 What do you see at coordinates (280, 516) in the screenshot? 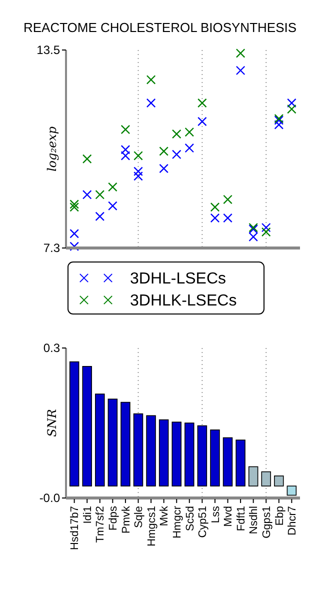
I see `x-tick-label: Ebp` at bounding box center [280, 516].